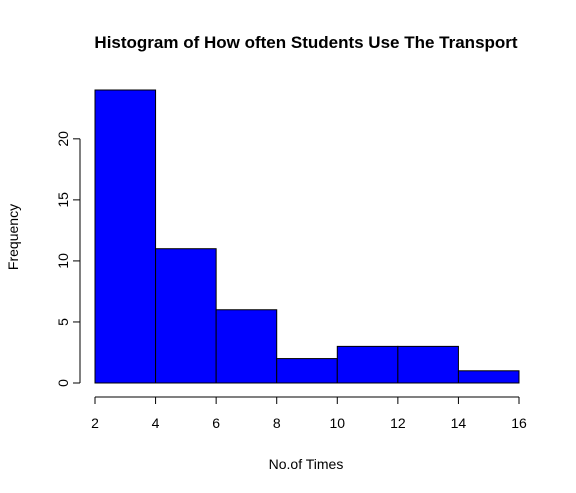 The width and height of the screenshot is (576, 493). I want to click on y-axis-label: Frequency, so click(13, 237).